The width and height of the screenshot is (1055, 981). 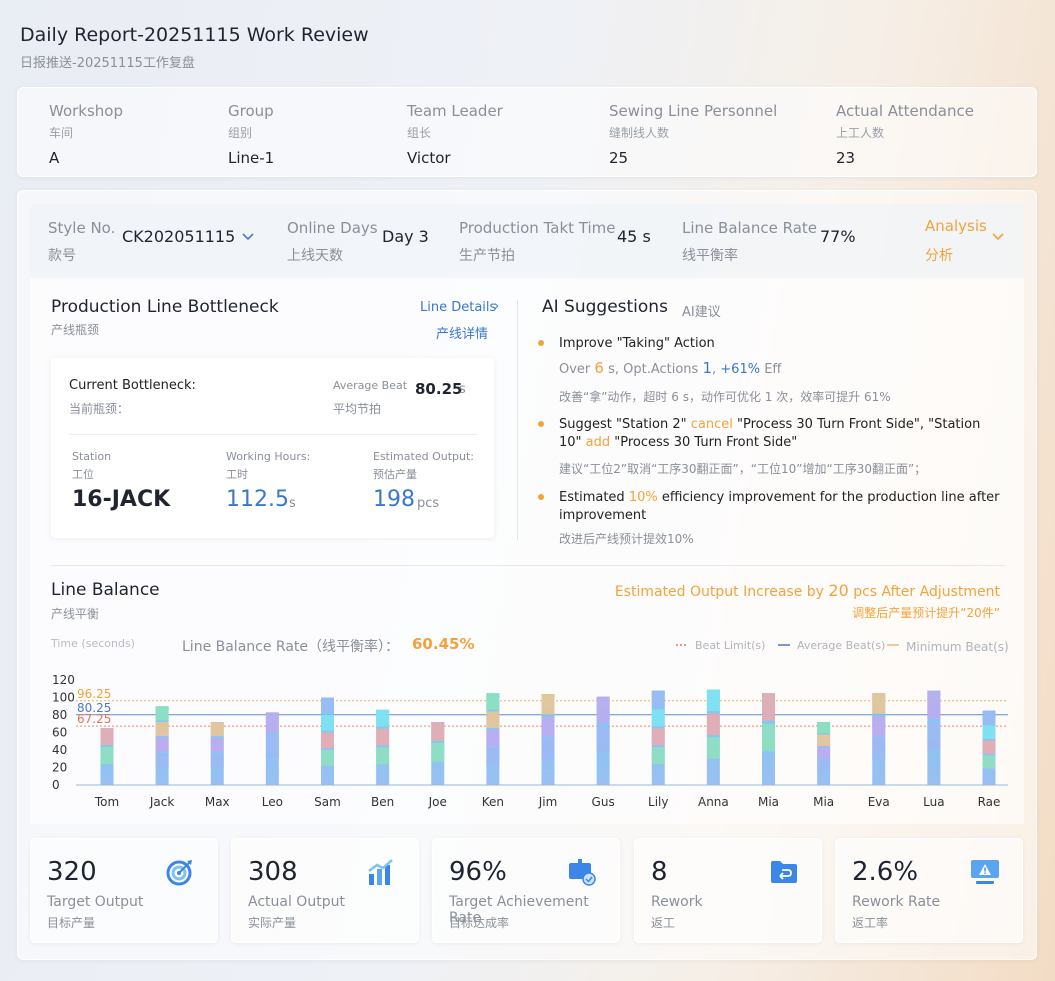 I want to click on estimated-output-label: Estimated Output:, so click(x=423, y=456).